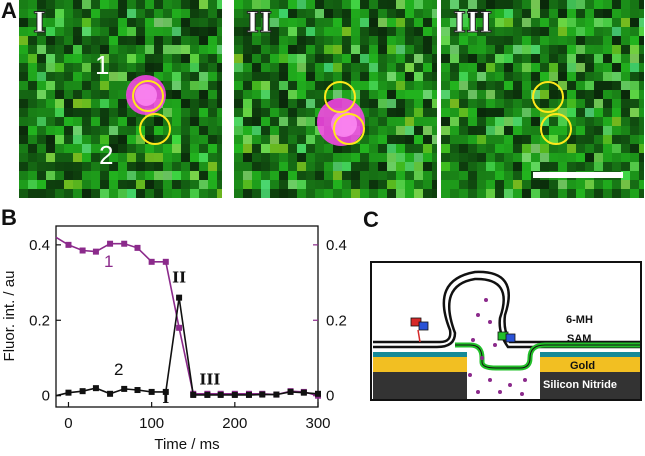  Describe the element at coordinates (579, 339) in the screenshot. I see `label-sam: SAM` at that location.